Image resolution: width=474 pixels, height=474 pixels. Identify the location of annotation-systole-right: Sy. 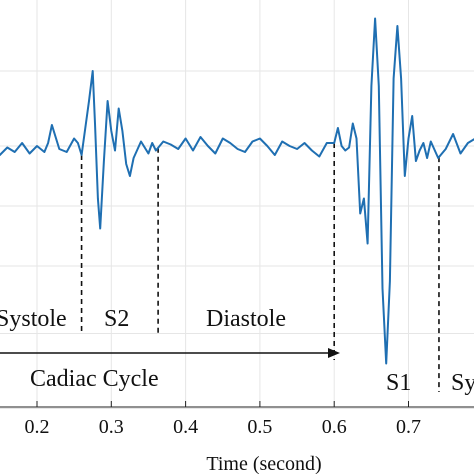
(462, 383).